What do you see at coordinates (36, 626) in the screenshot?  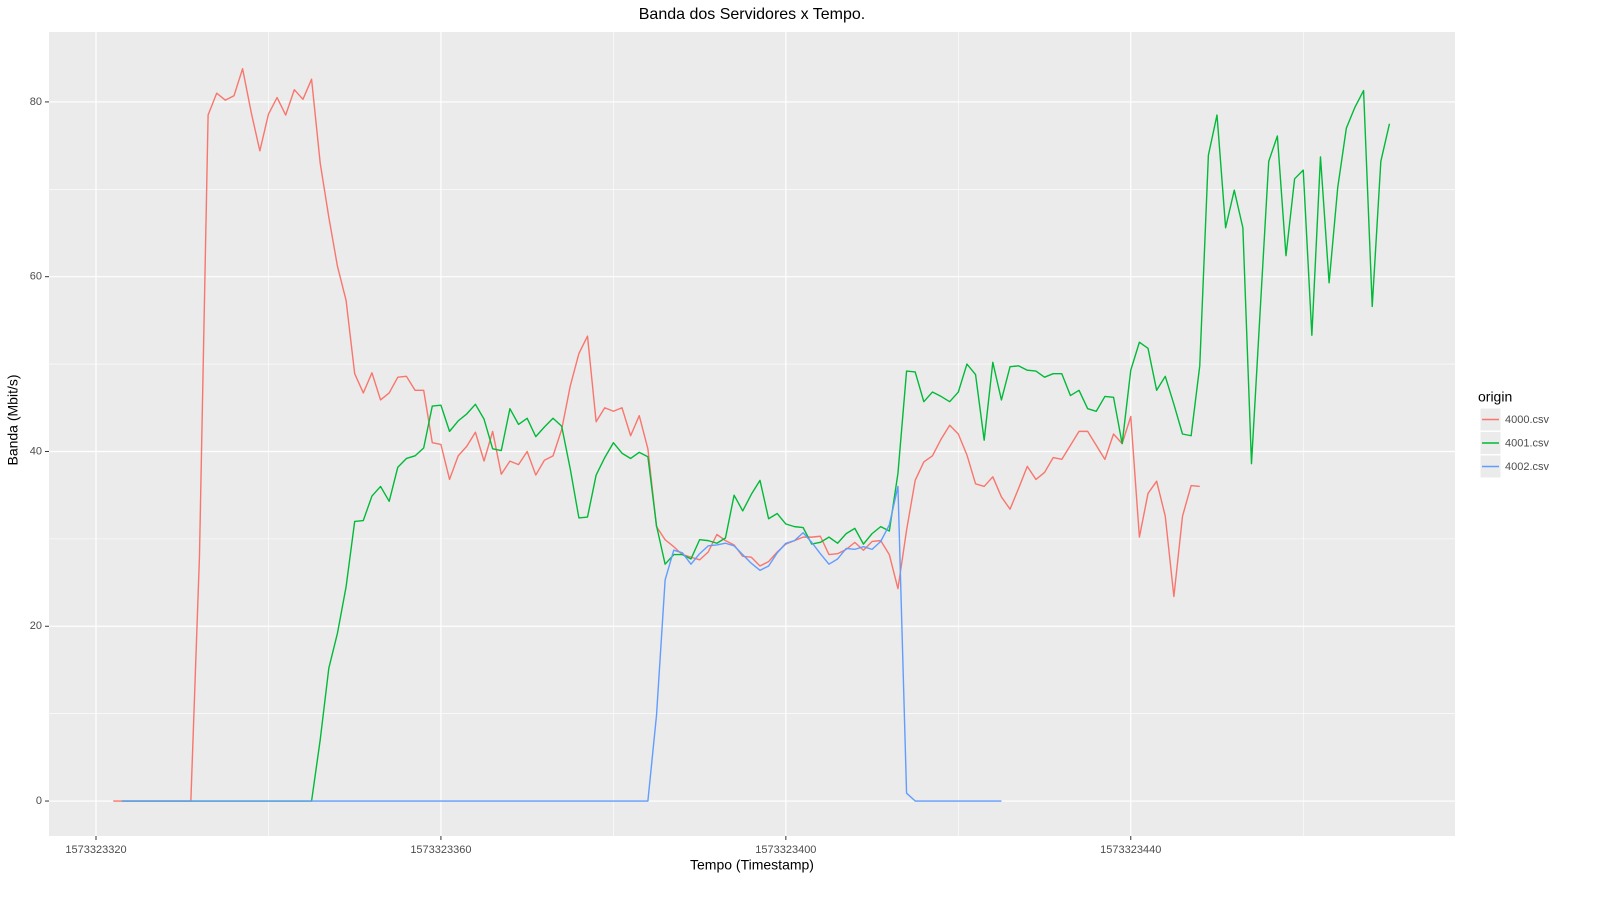 I see `y-tick-label: 20` at bounding box center [36, 626].